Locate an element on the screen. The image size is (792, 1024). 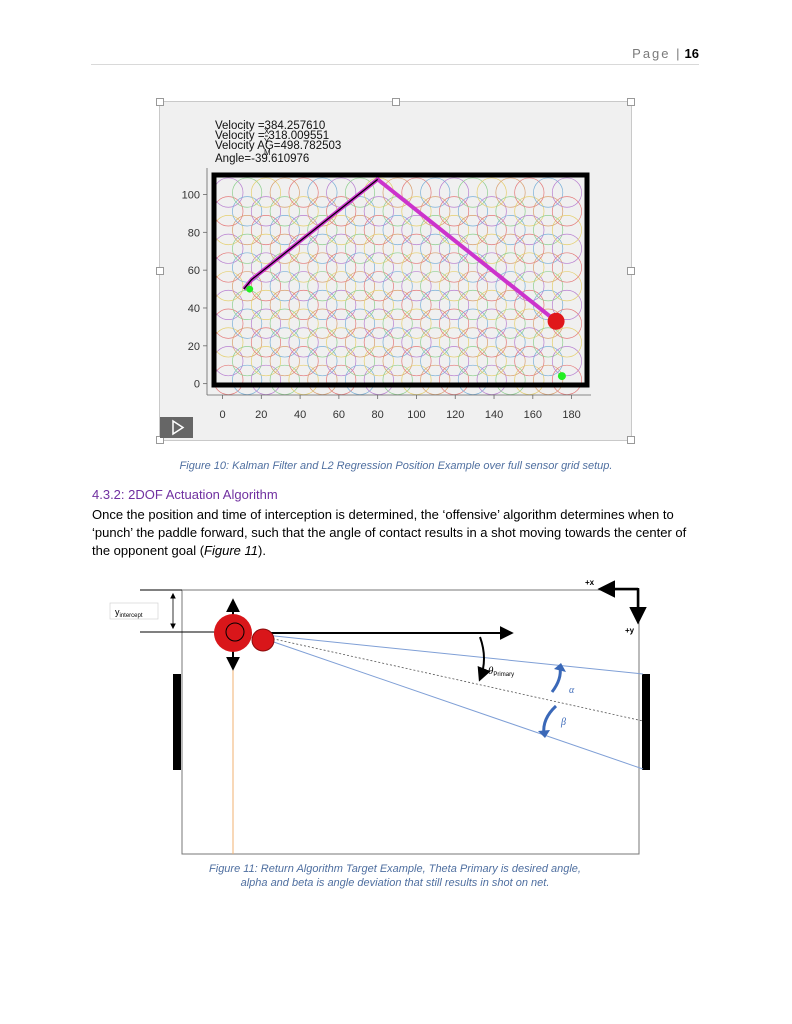
x-axis: 0 20 40 60 80 100 120 140 160 180 is located at coordinates (399, 407).